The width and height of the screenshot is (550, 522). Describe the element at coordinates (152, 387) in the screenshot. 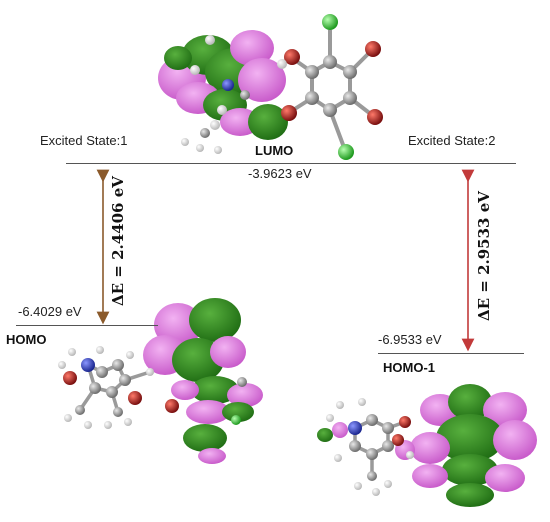

I see `homo-atoms` at that location.